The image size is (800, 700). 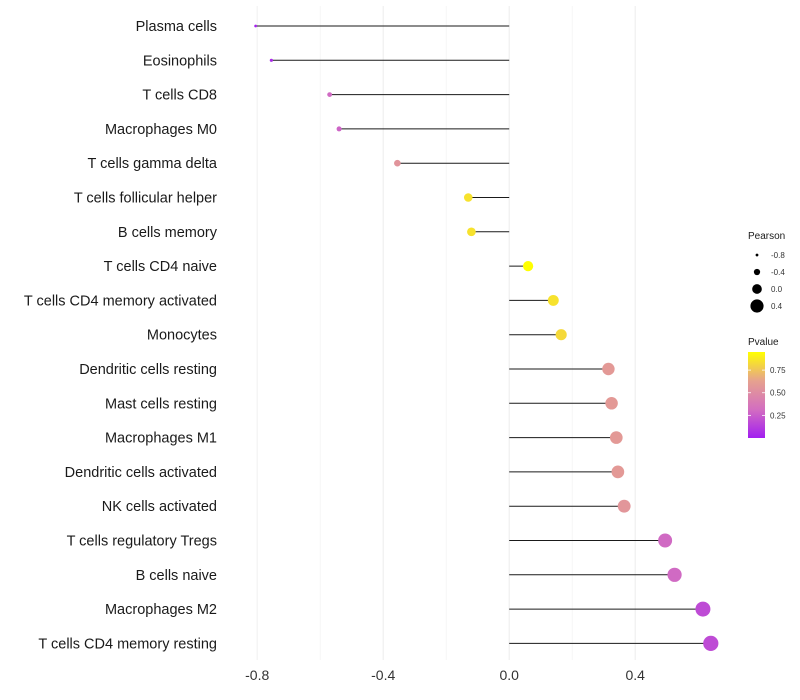 What do you see at coordinates (635, 675) in the screenshot?
I see `x-tick-label: 0.4` at bounding box center [635, 675].